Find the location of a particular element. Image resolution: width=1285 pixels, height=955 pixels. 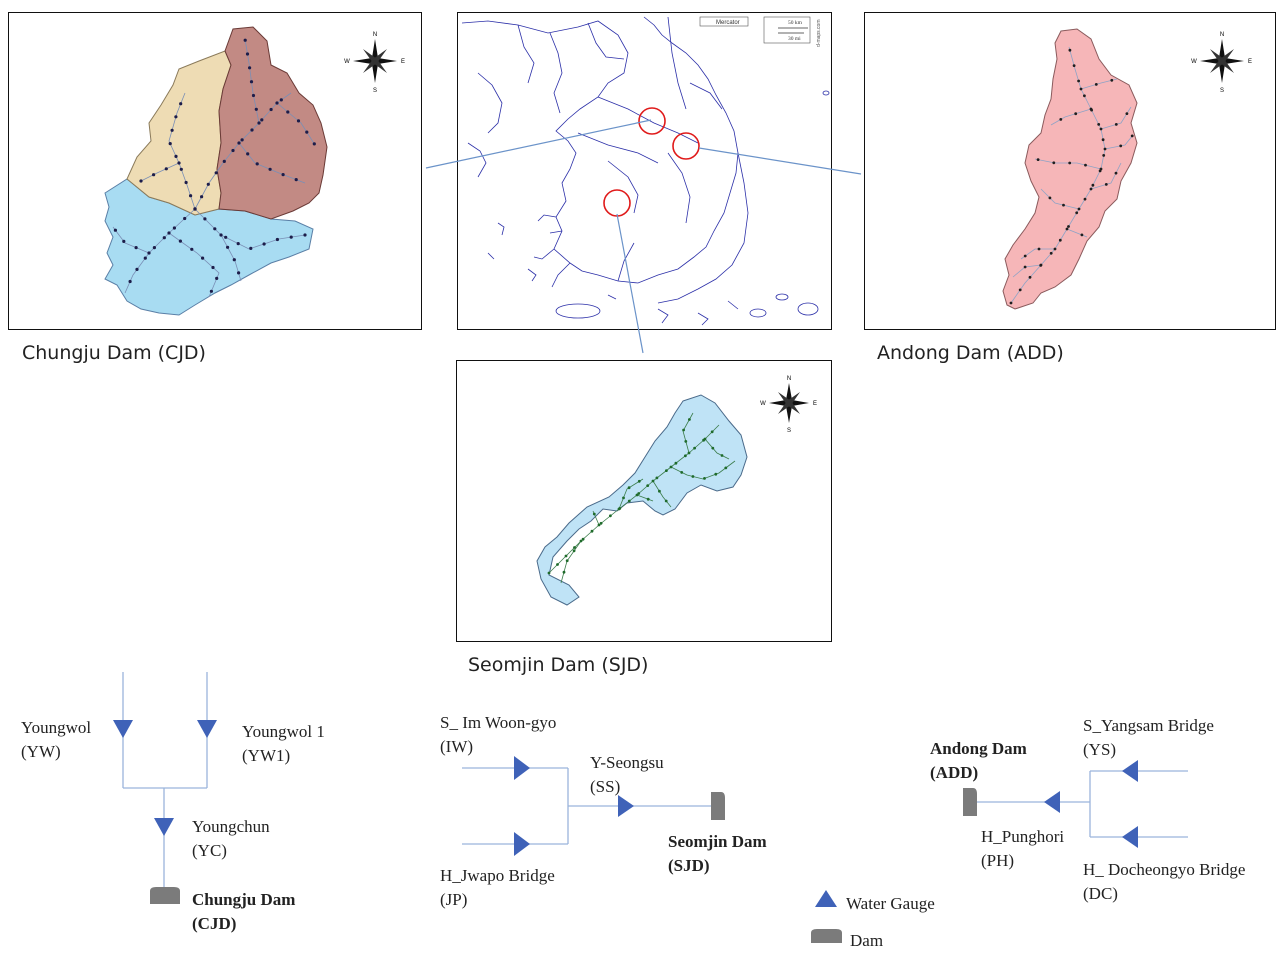

compass-w-add: W is located at coordinates (1194, 62).